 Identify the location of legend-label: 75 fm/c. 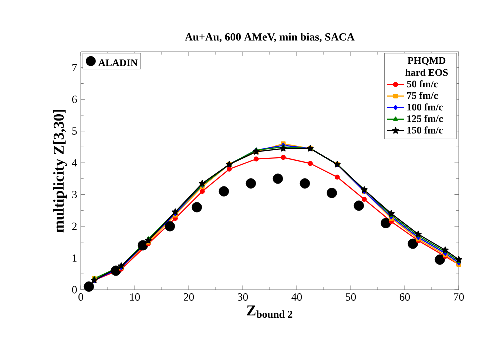
(422, 96).